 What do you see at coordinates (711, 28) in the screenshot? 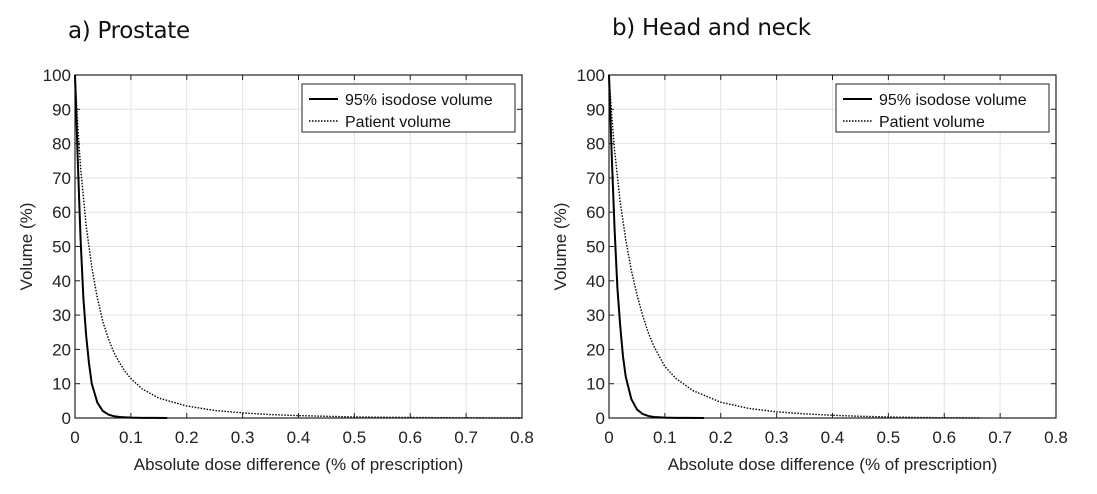
I see `panel-title-head-and-neck: b) Head and neck` at bounding box center [711, 28].